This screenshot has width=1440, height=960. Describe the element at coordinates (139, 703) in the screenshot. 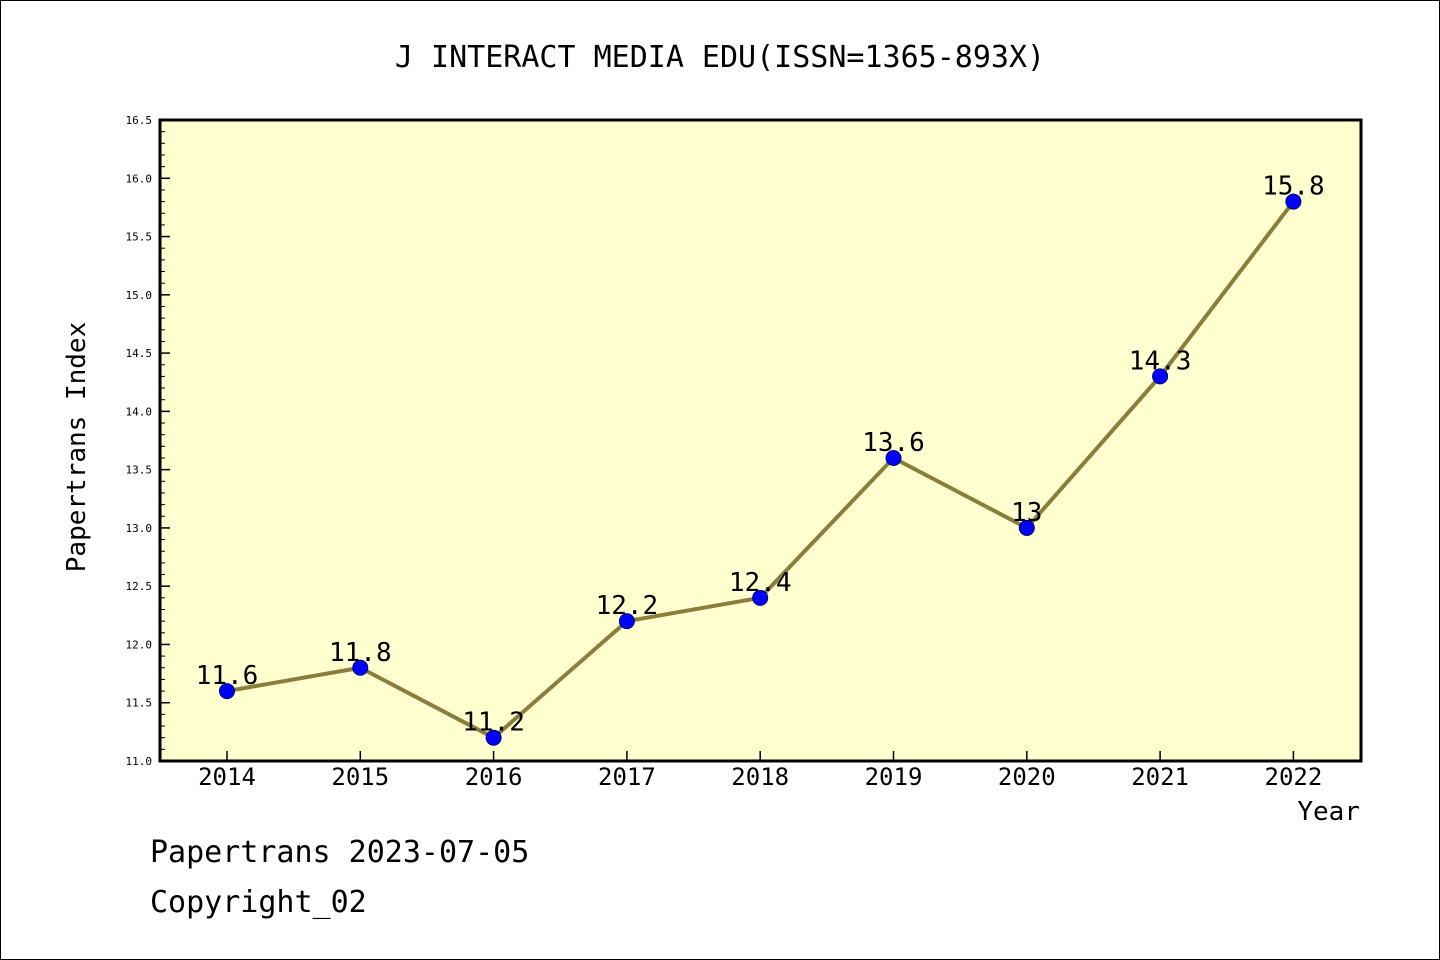

I see `y-tick-label: 11.5` at that location.